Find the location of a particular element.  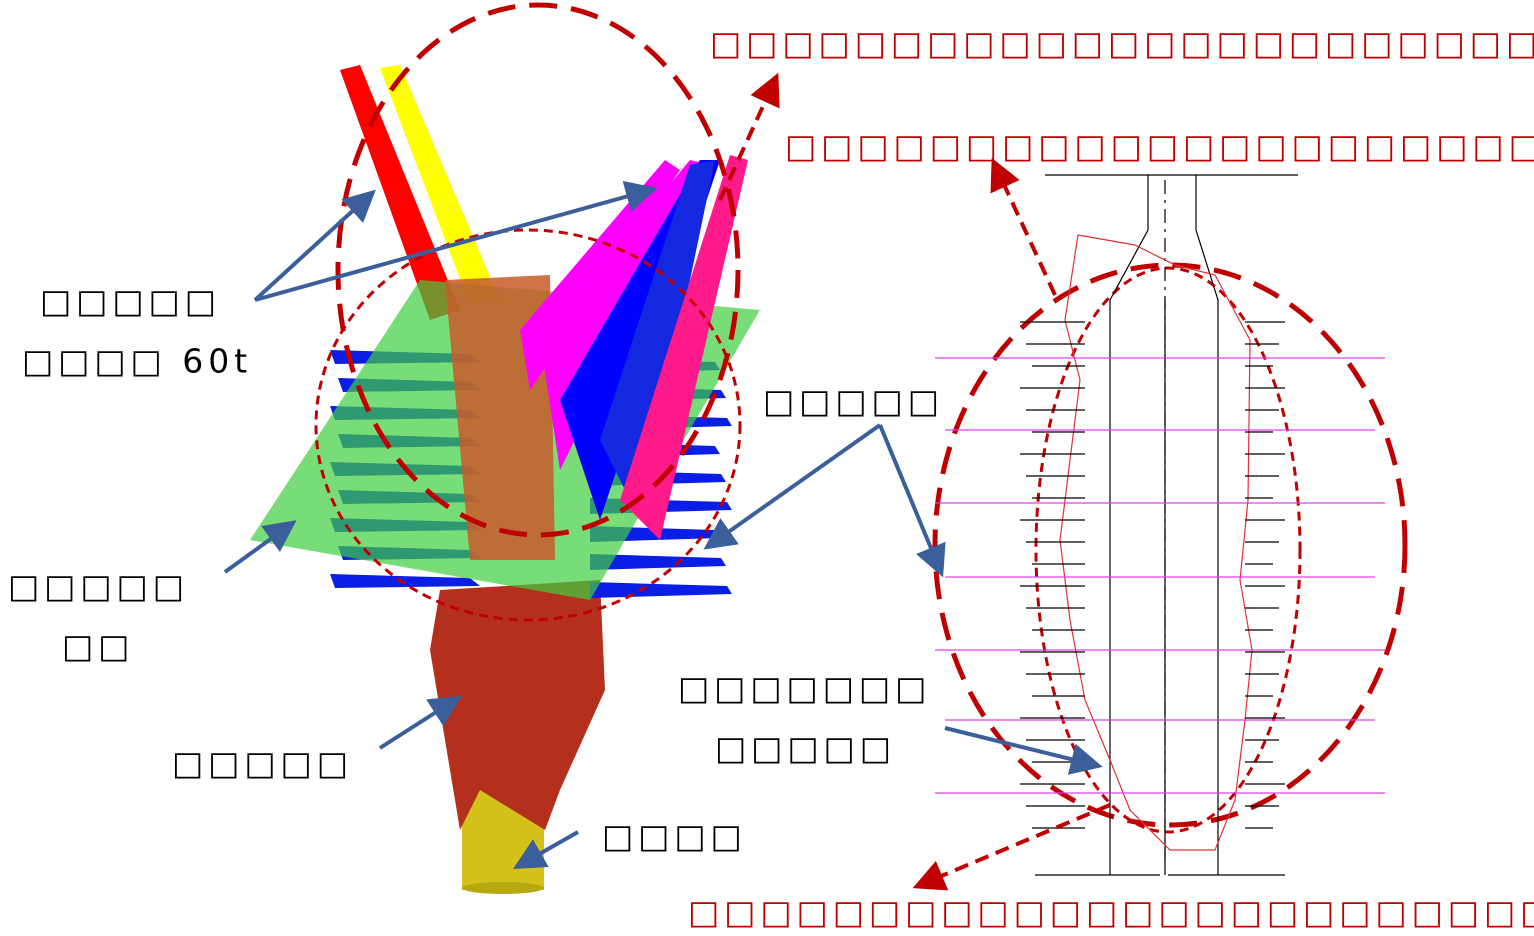

crane-label: □□□□□ is located at coordinates (130, 301).